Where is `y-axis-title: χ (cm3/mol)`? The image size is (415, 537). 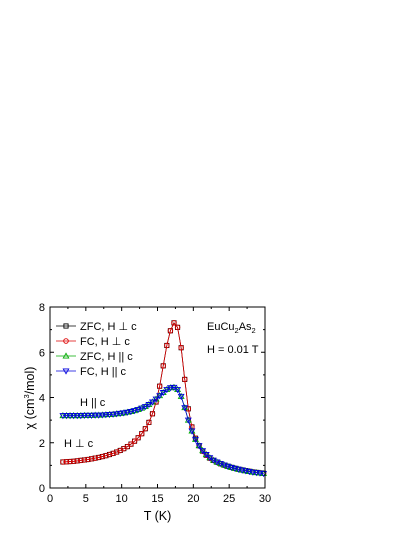 y-axis-title: χ (cm3/mol) is located at coordinates (29, 398).